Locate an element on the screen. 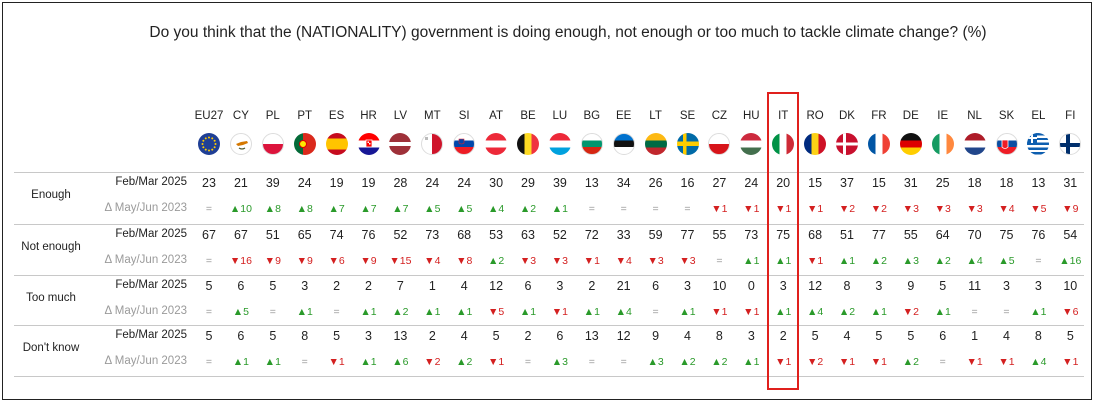  value-cell: 65 is located at coordinates (304, 235).